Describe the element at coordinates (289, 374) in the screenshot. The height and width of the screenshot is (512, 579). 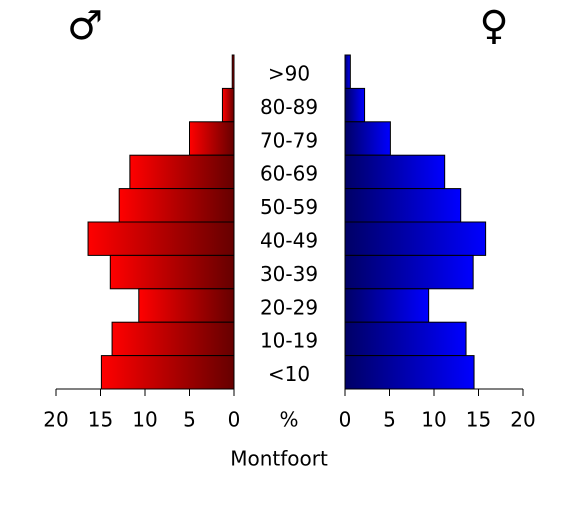
I see `category-label: <10` at that location.